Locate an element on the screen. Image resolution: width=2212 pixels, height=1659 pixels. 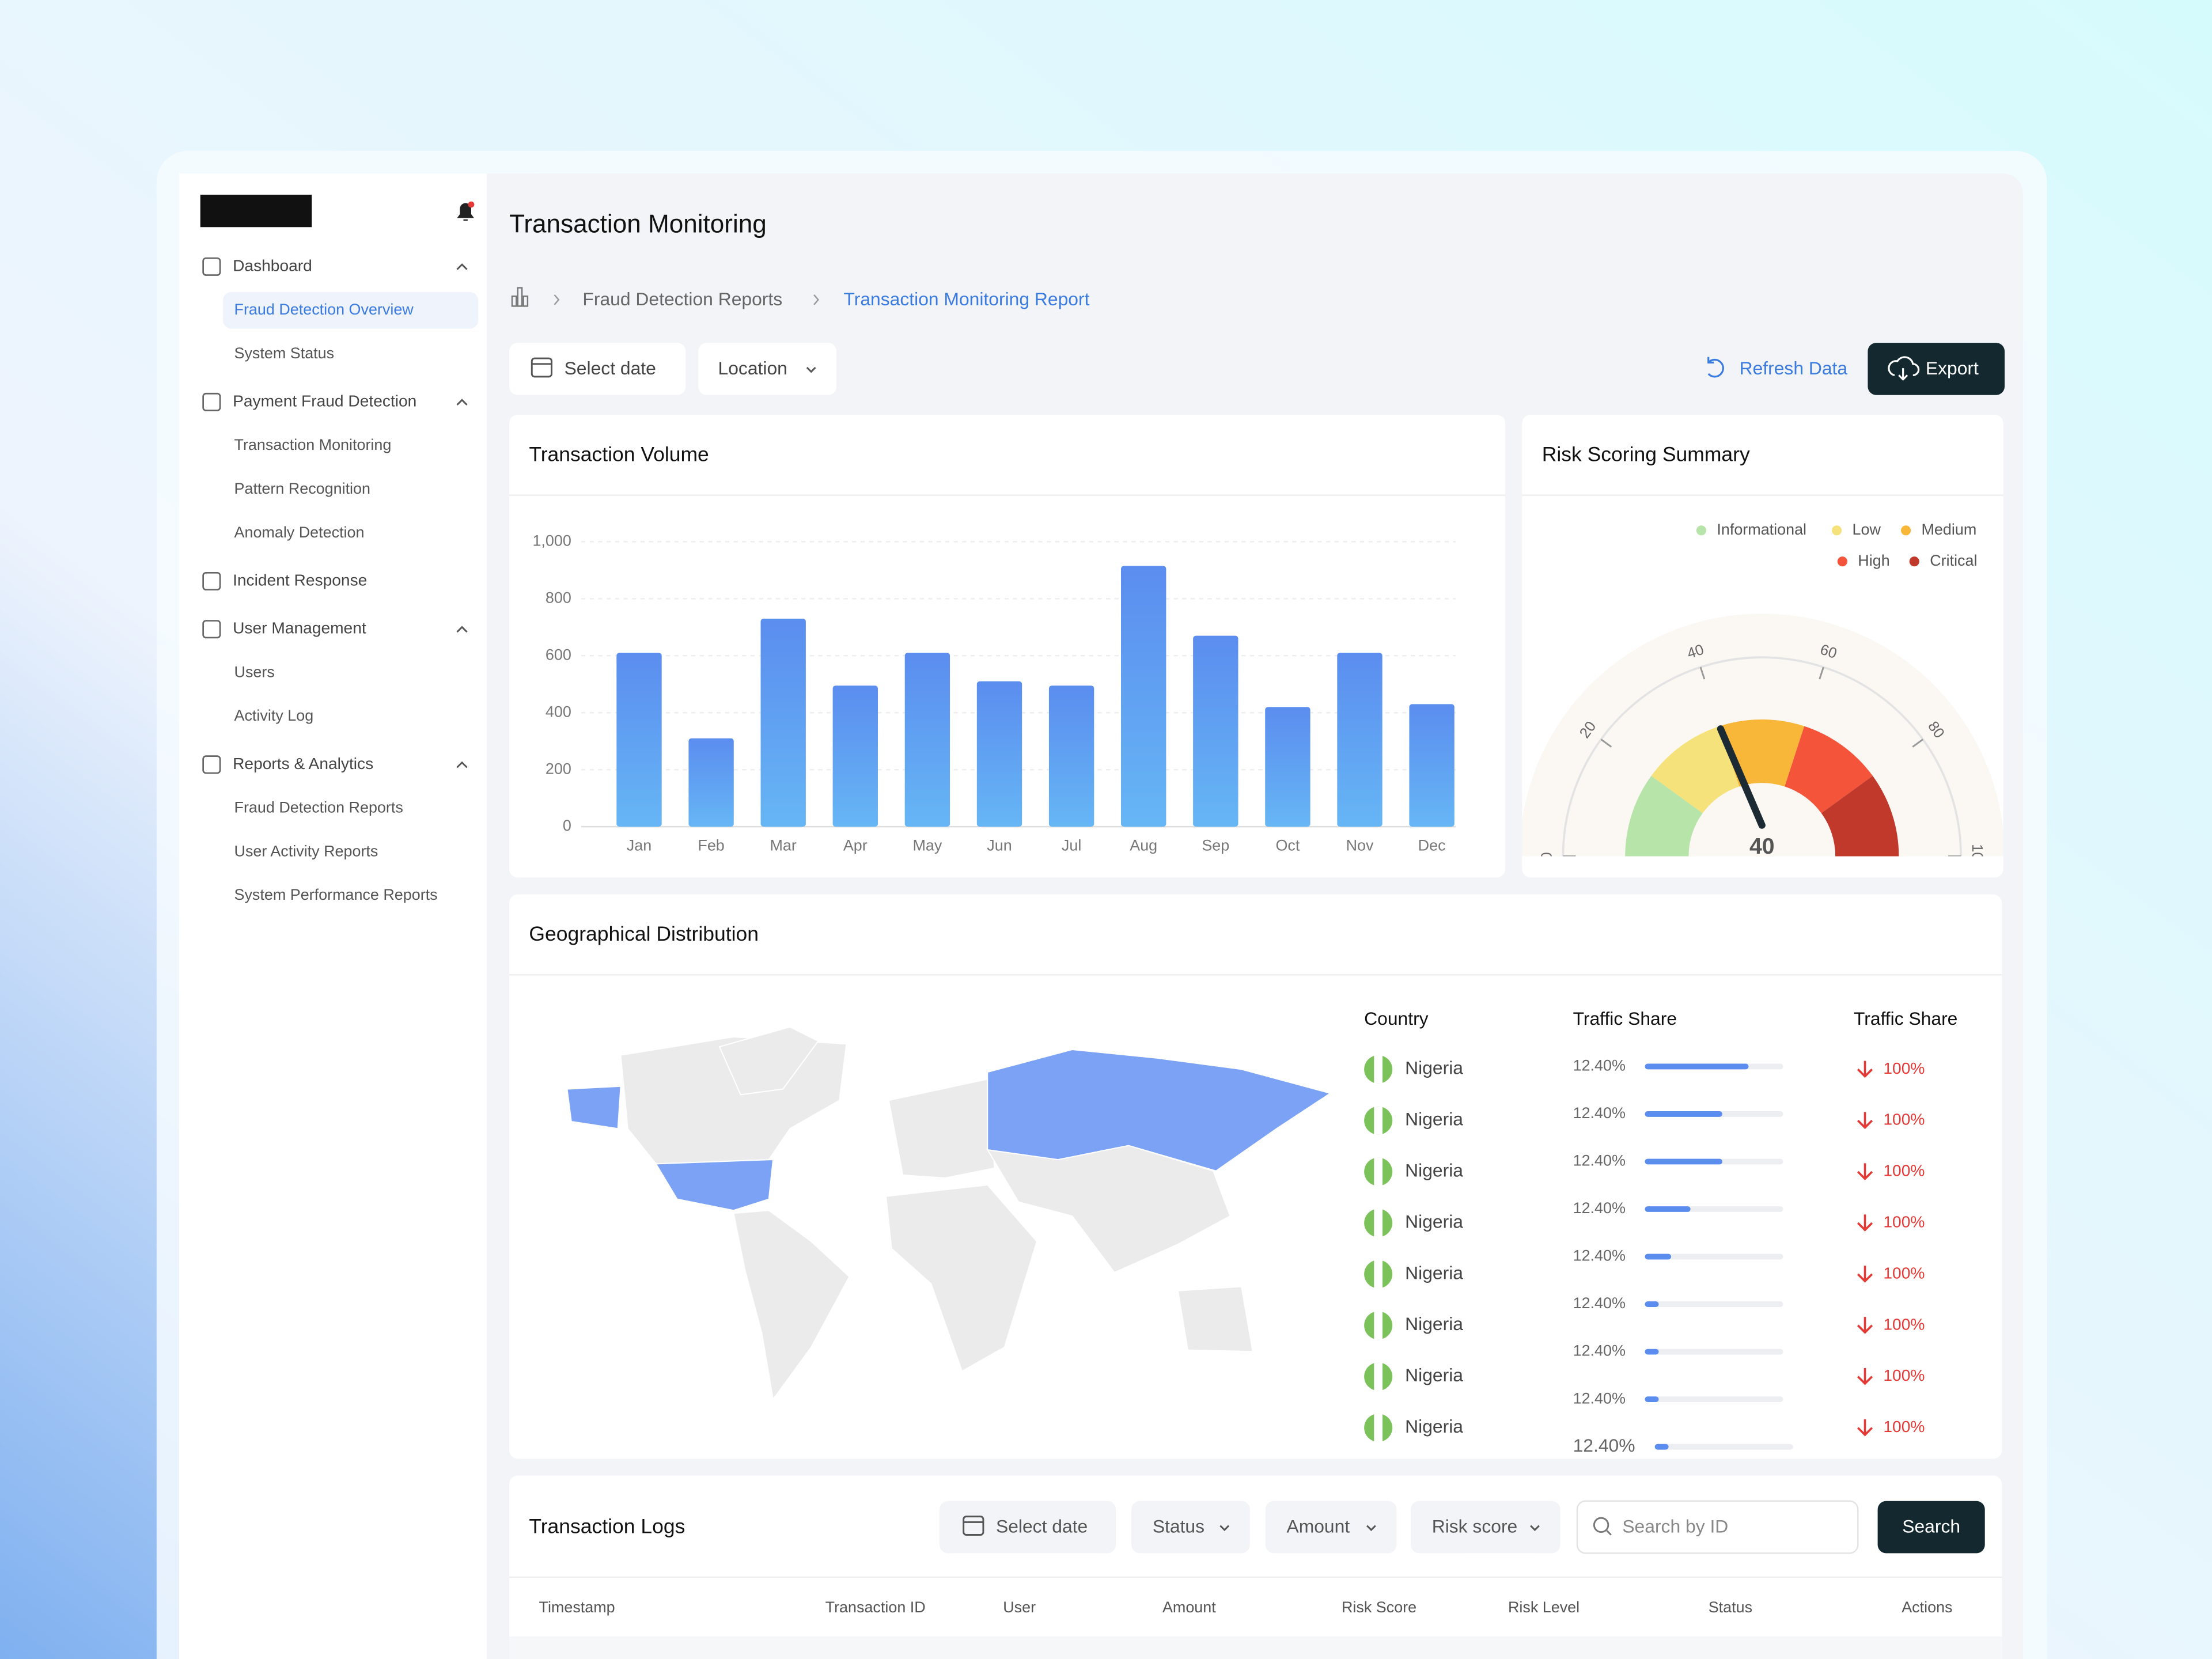
page-title: Transaction Monitoring is located at coordinates (638, 224).